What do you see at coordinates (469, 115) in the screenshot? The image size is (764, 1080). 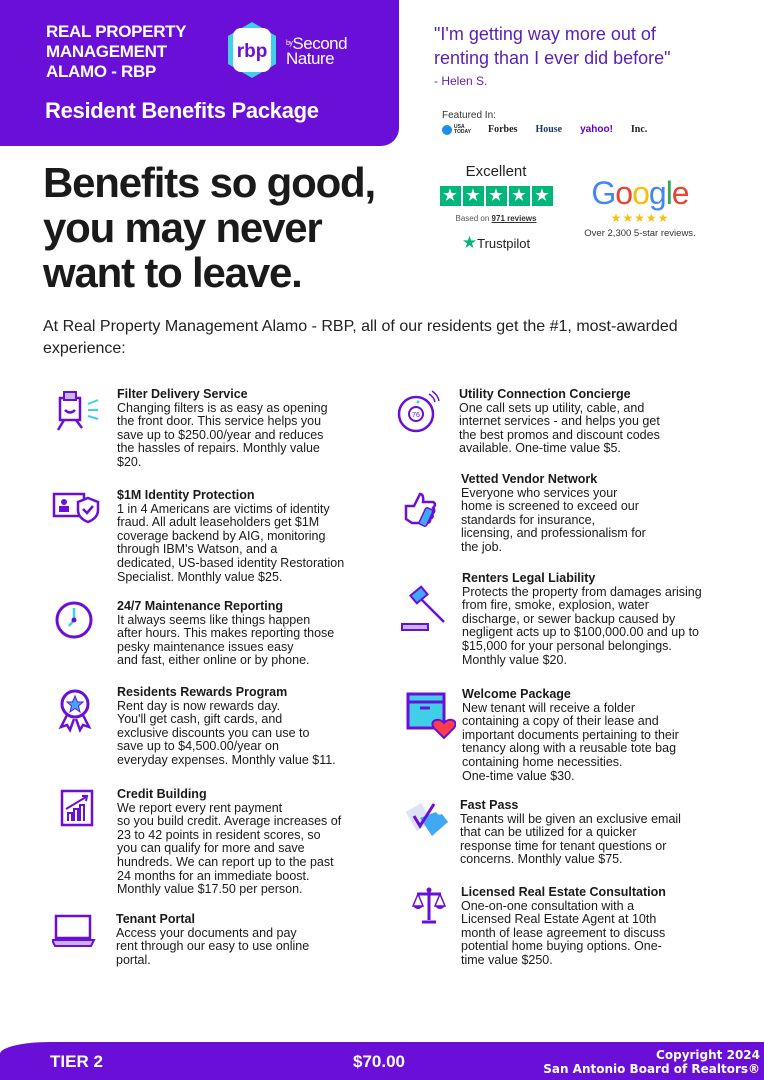 I see `featured-label: Featured In:` at bounding box center [469, 115].